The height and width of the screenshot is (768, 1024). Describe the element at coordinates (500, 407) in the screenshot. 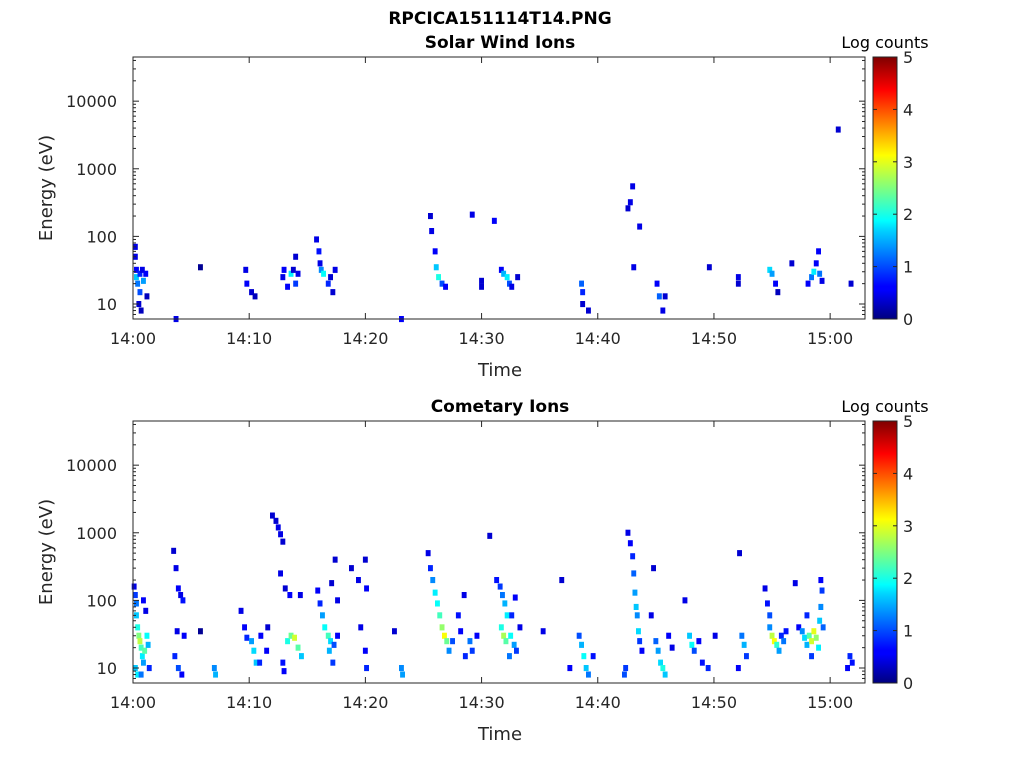

I see `panel-title: Cometary Ions` at that location.